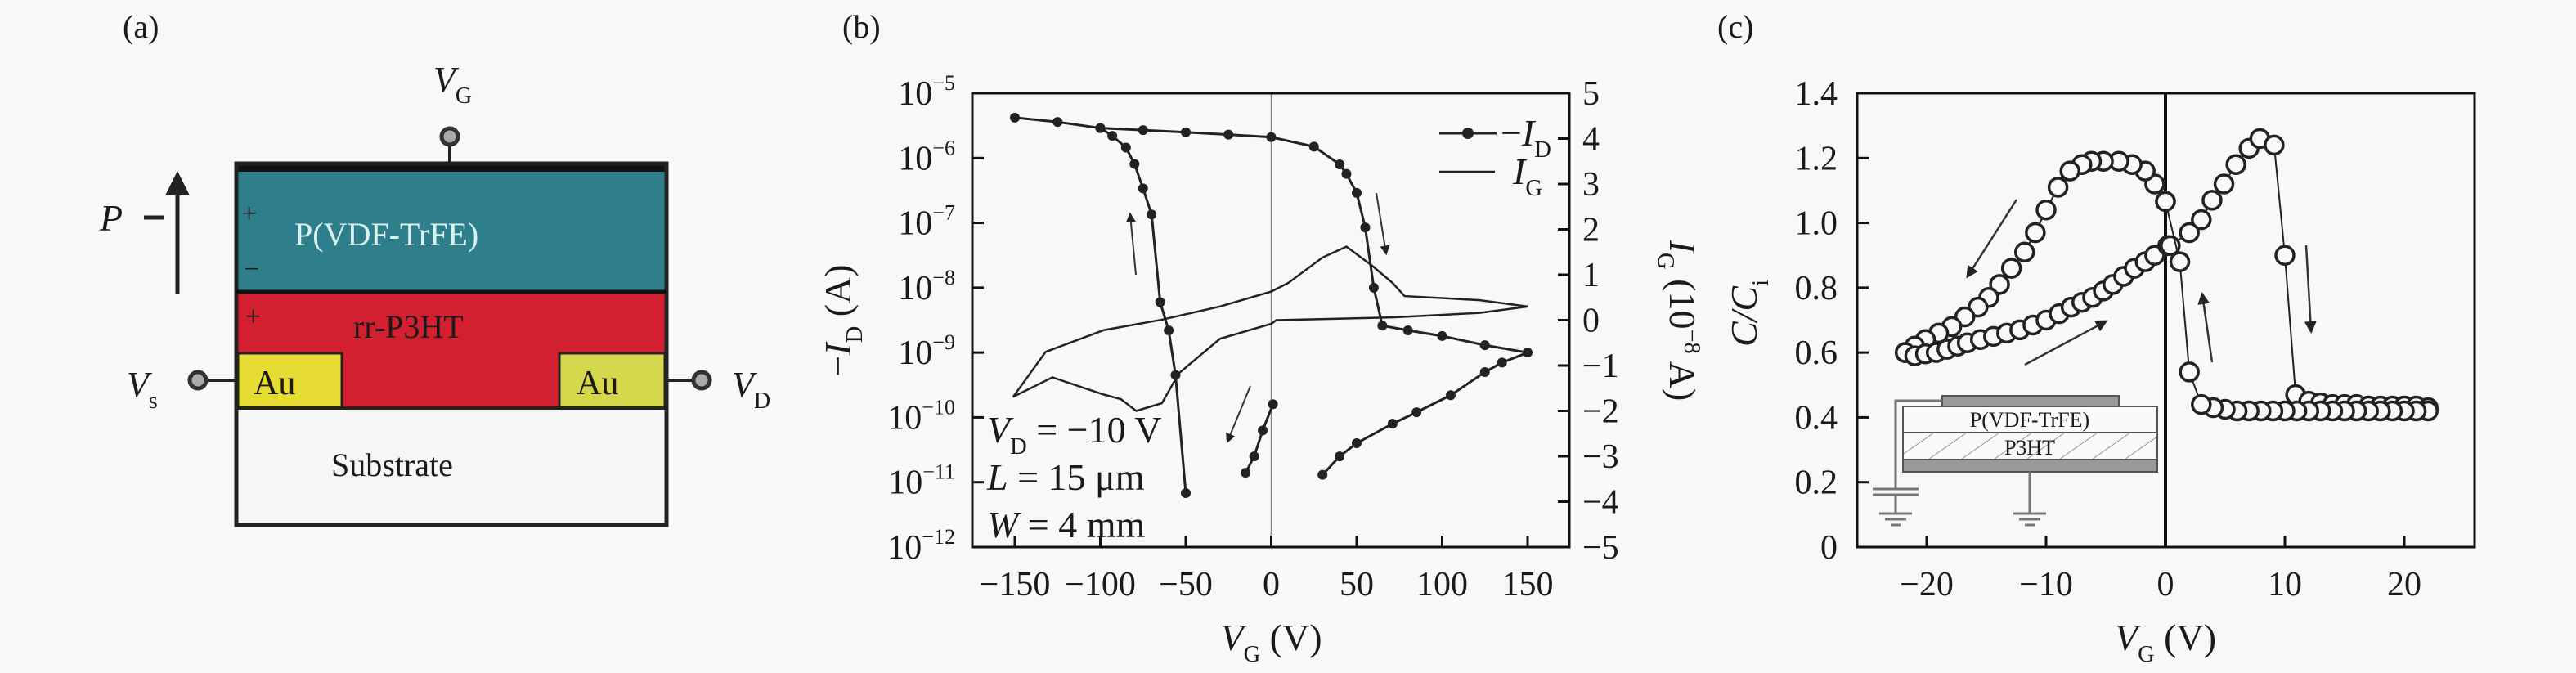 Image resolution: width=2576 pixels, height=673 pixels. Describe the element at coordinates (927, 92) in the screenshot. I see `y-tick-label: 10⁻⁵` at that location.